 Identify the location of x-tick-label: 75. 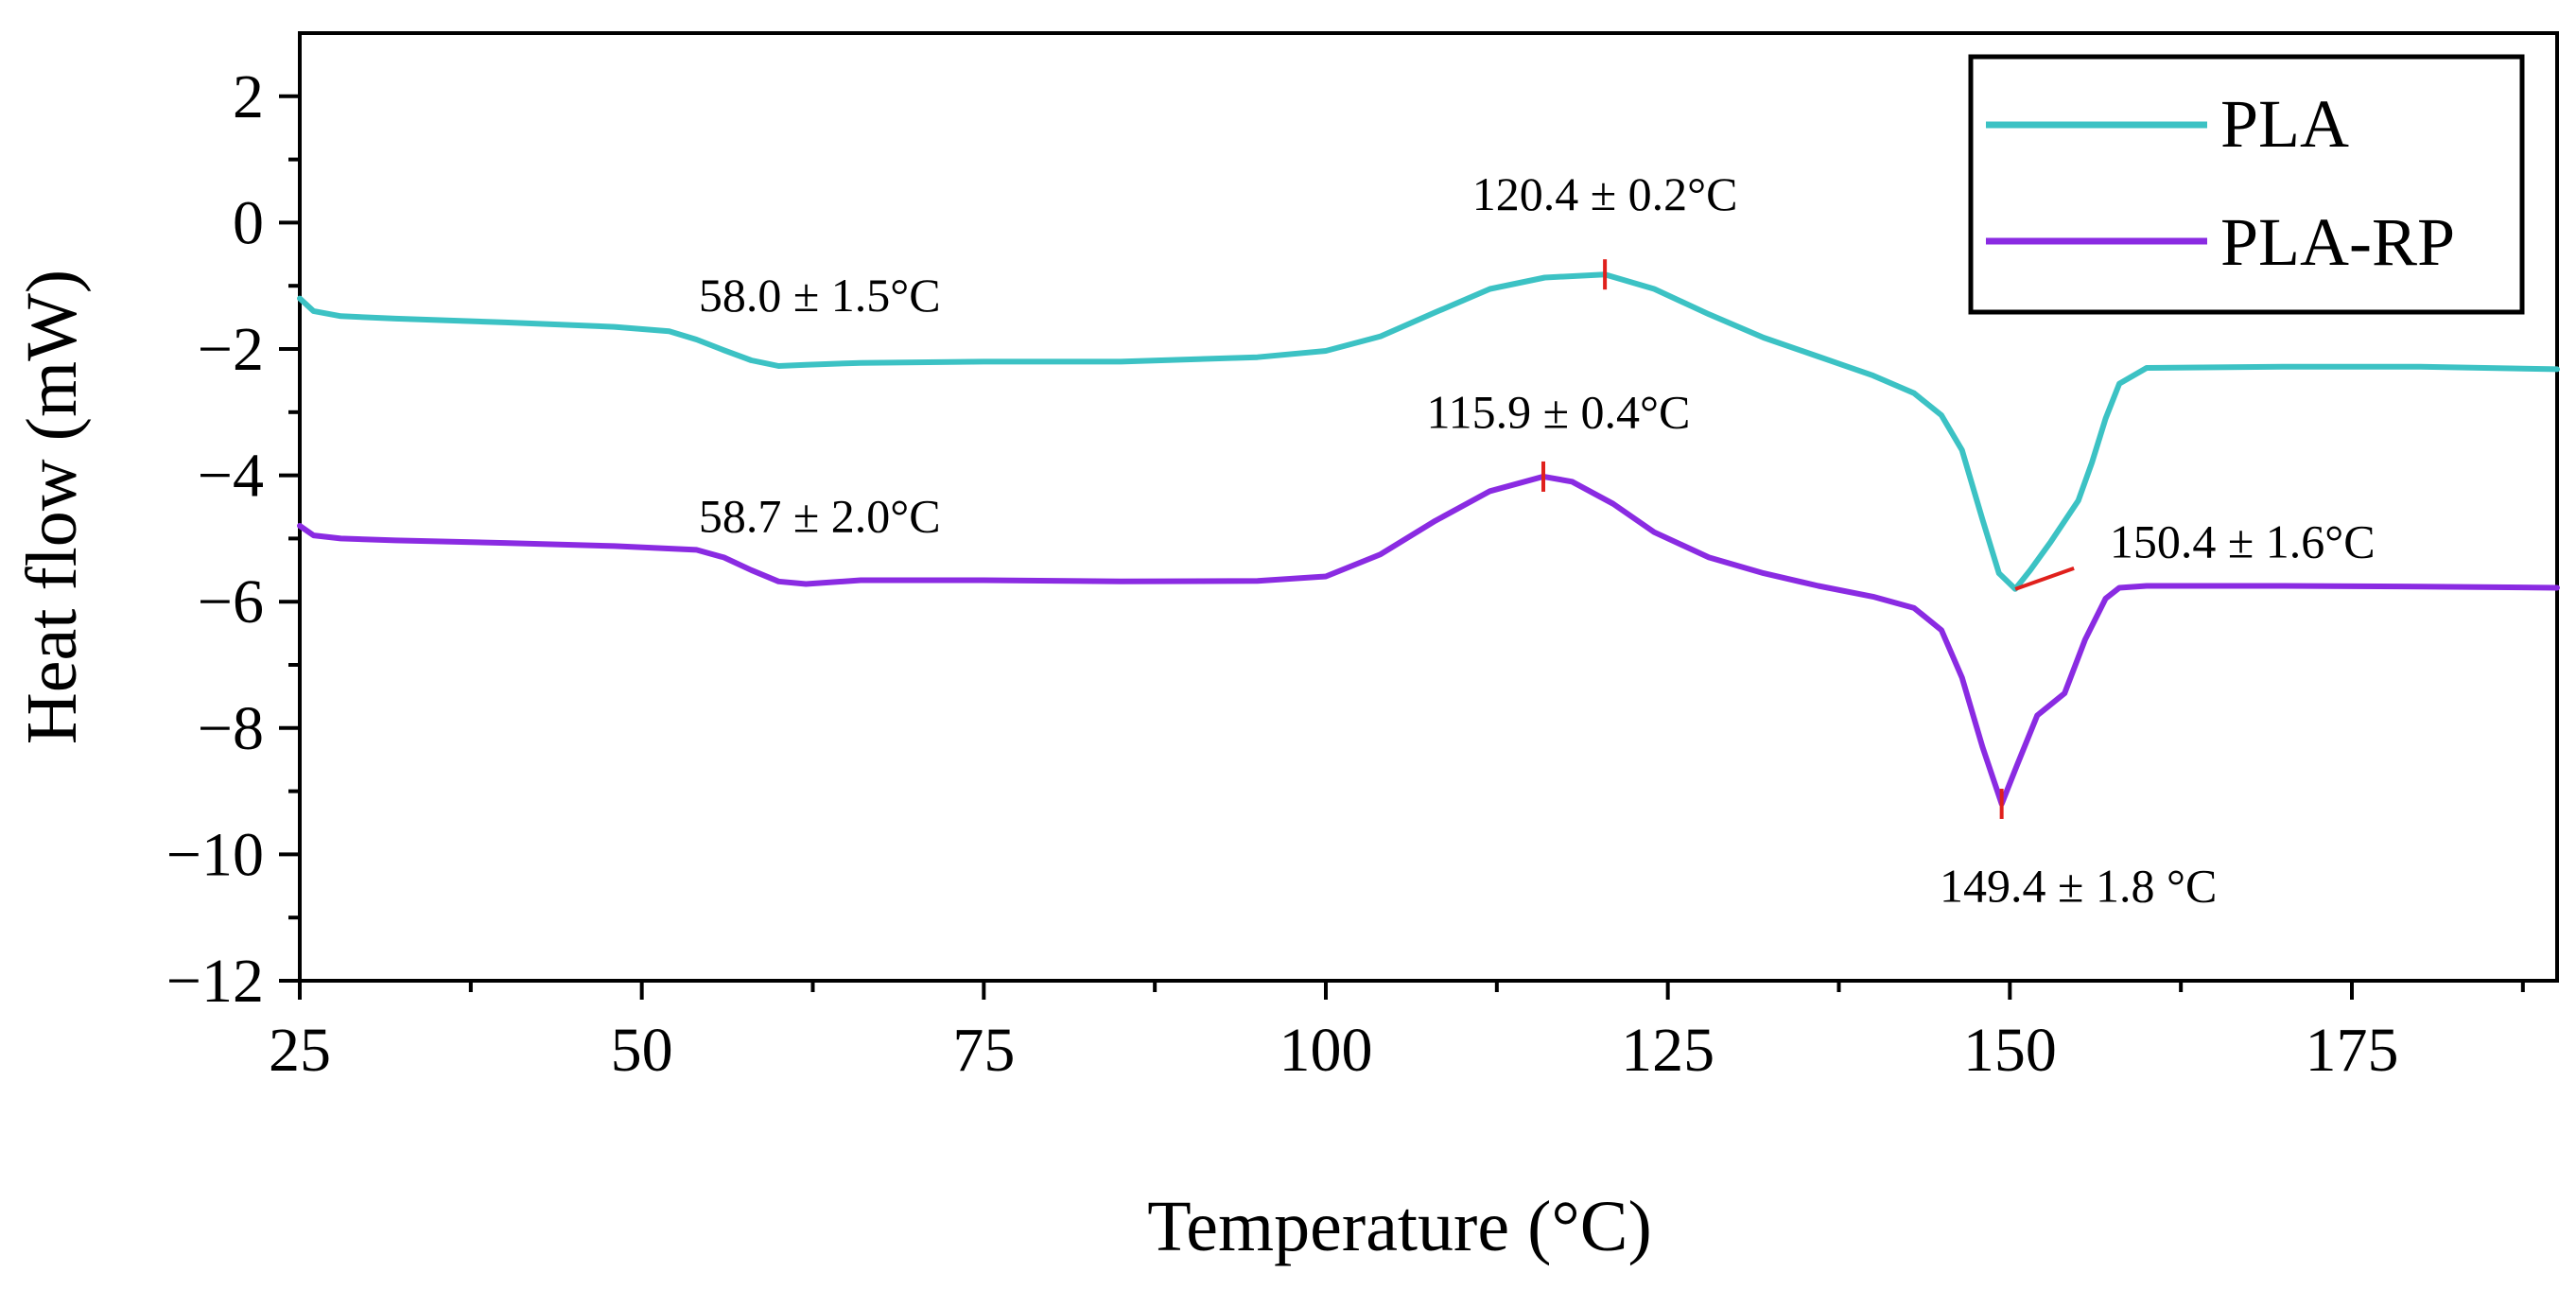
(984, 1050).